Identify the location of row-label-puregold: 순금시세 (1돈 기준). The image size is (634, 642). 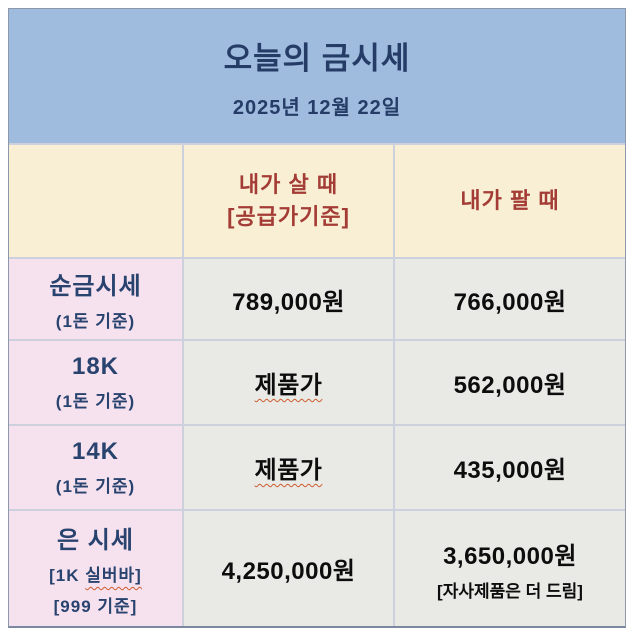
(95, 298).